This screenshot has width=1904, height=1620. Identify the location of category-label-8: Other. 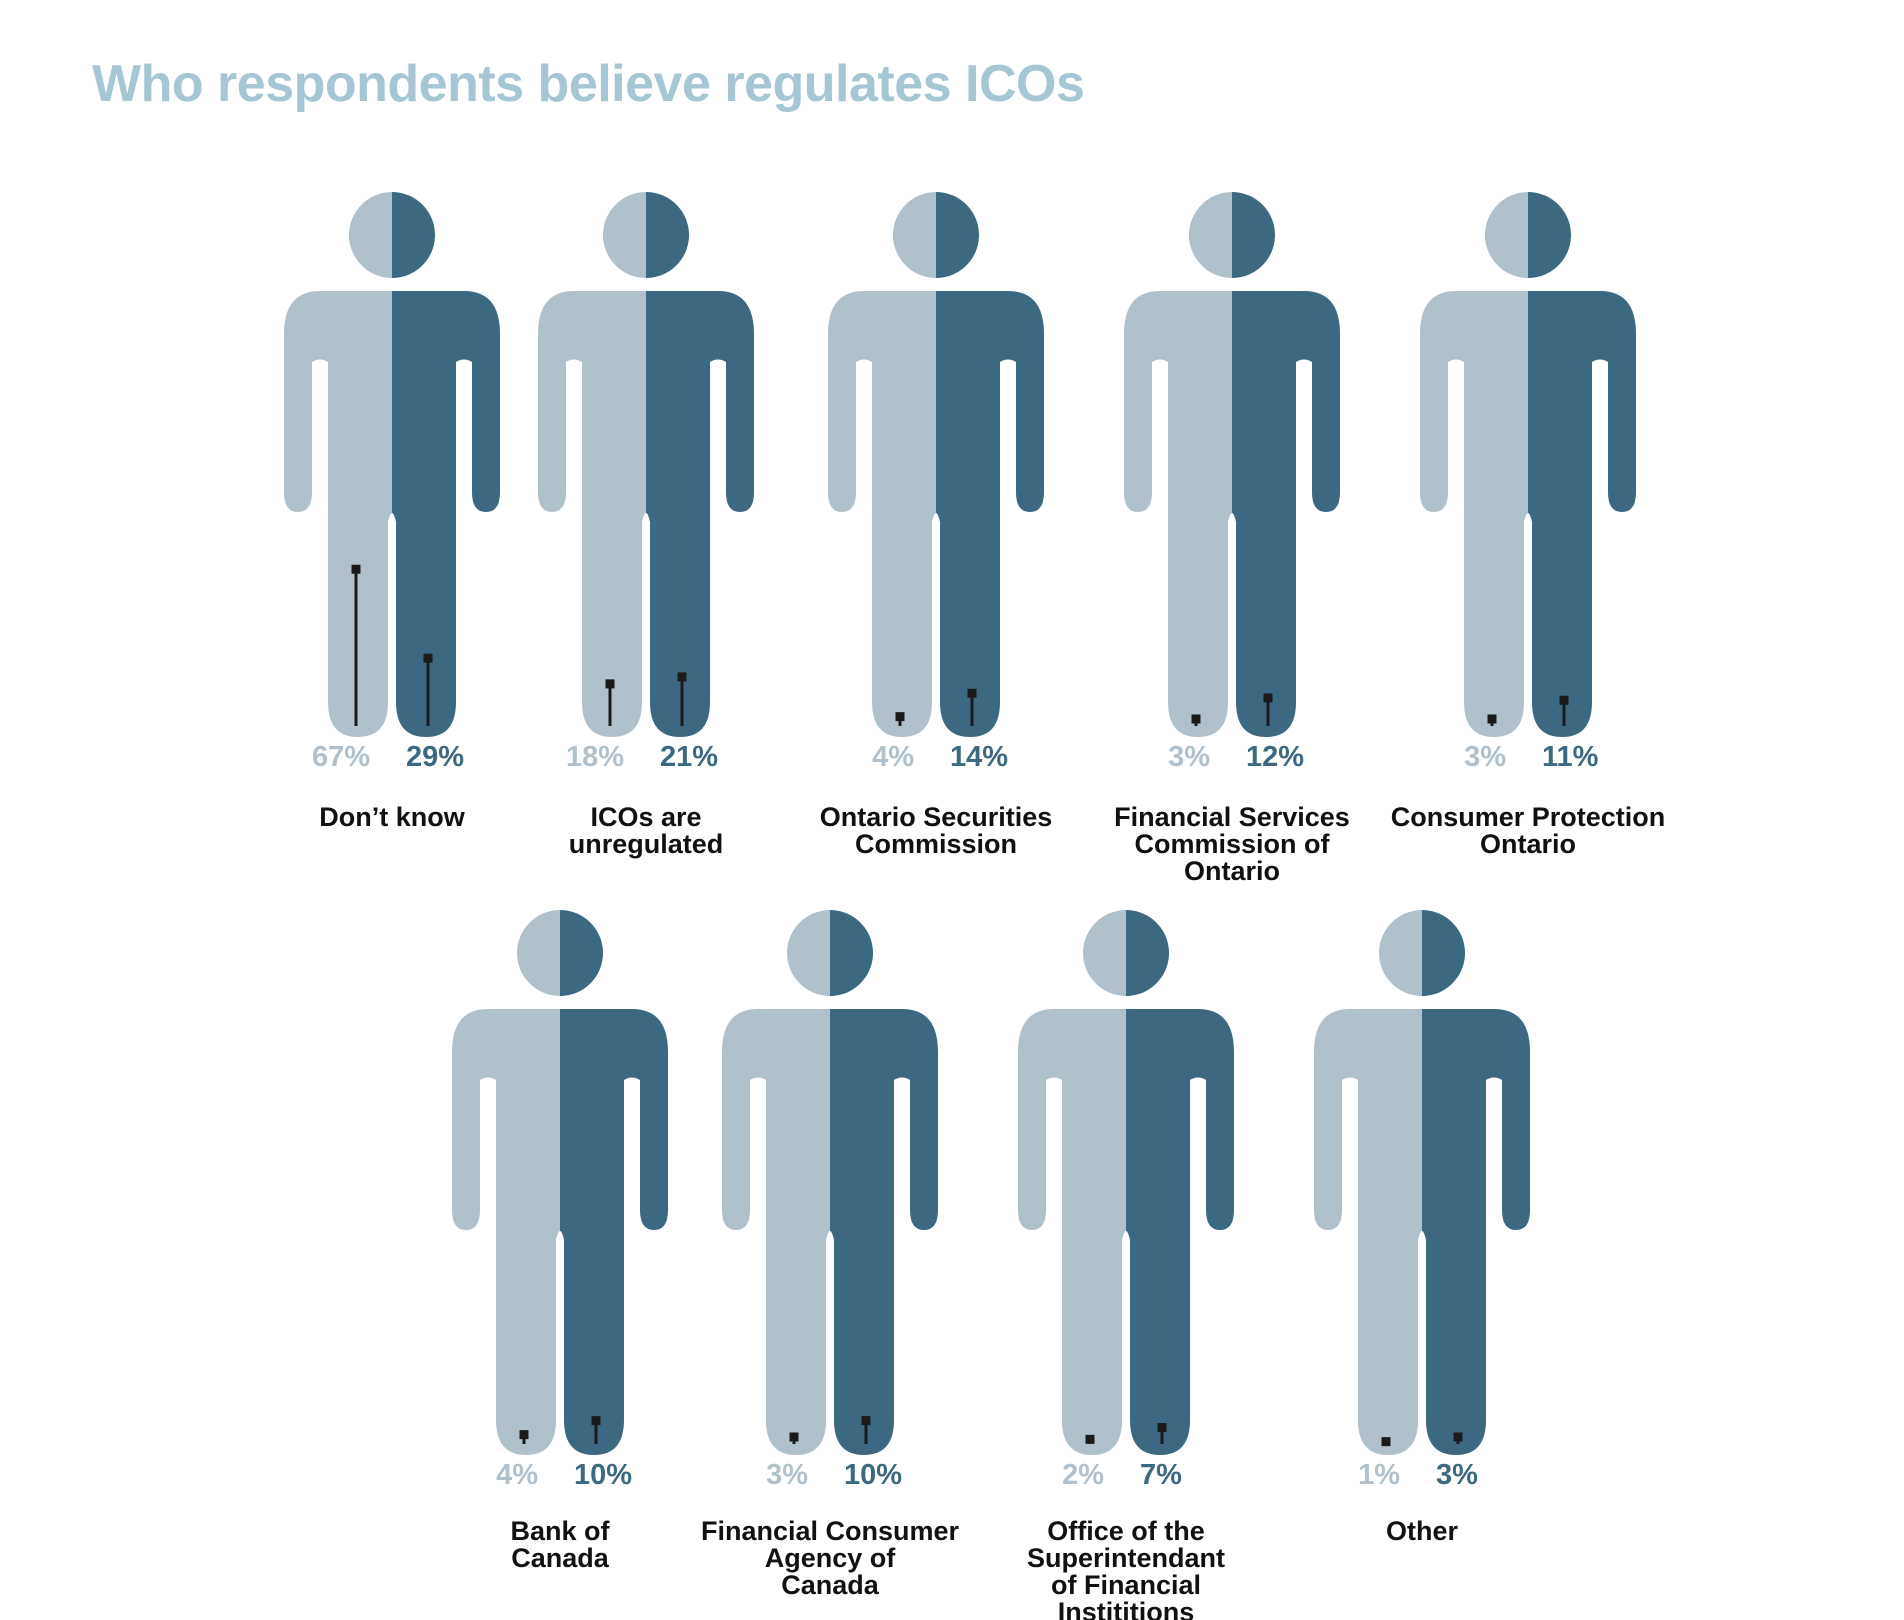
(1422, 1531).